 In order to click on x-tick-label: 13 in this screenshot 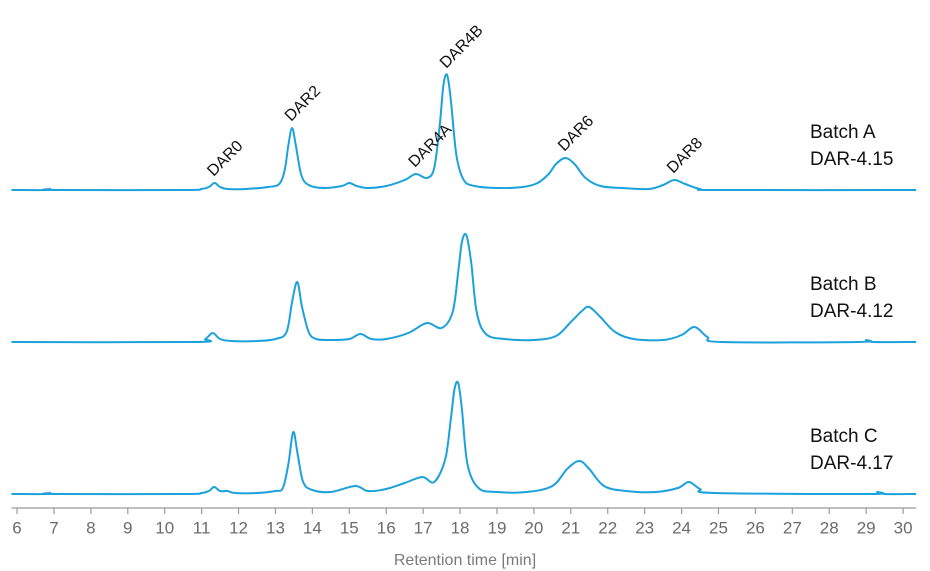, I will do `click(275, 527)`.